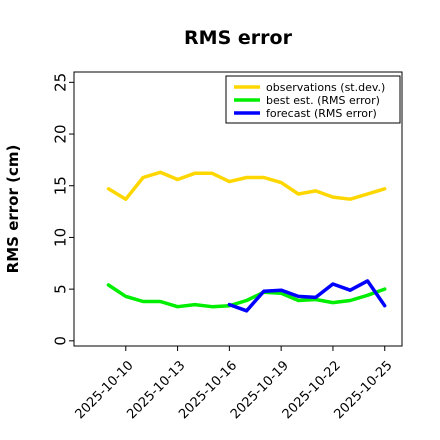 The width and height of the screenshot is (440, 440). I want to click on y-tick-label: 10, so click(61, 237).